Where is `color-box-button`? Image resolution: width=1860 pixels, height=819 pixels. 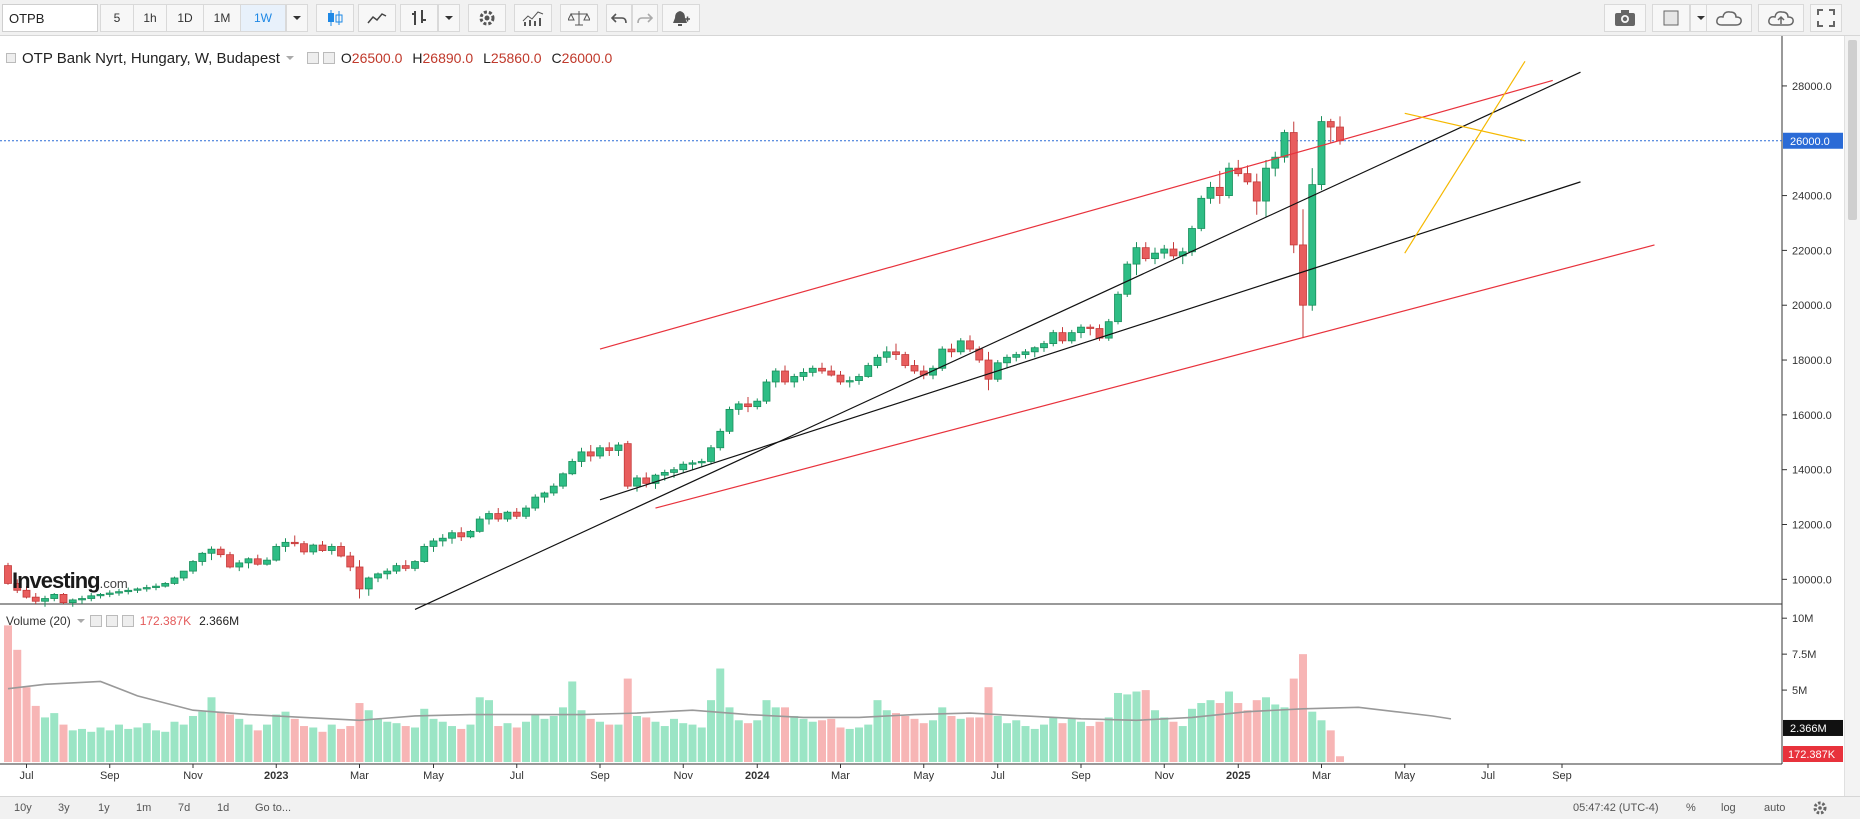 color-box-button is located at coordinates (1671, 18).